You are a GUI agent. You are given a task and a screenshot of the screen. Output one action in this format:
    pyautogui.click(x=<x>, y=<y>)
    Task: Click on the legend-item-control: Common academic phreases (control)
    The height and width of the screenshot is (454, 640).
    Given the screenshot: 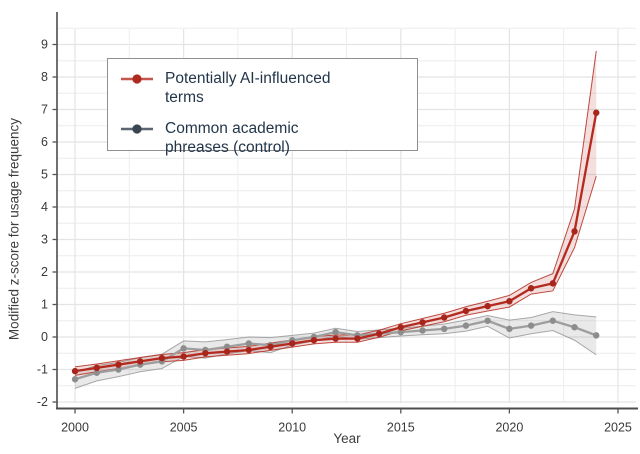 What is the action you would take?
    pyautogui.click(x=269, y=139)
    